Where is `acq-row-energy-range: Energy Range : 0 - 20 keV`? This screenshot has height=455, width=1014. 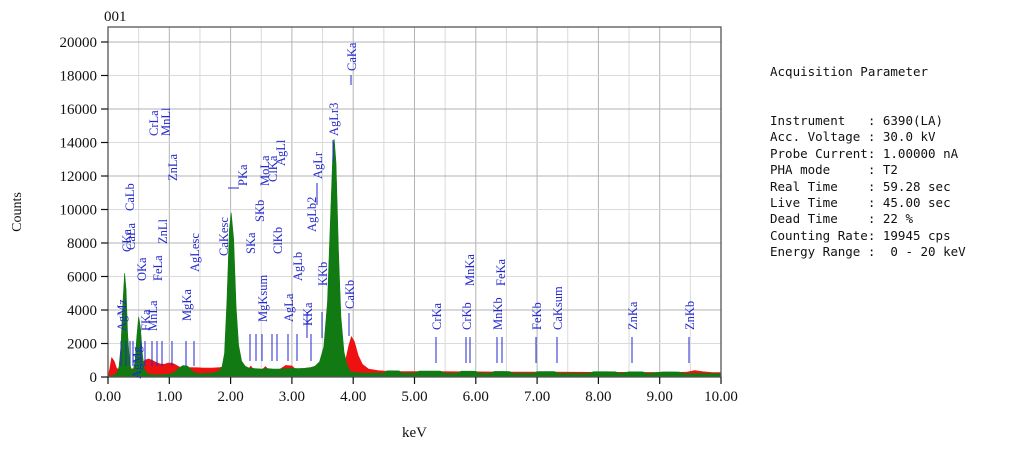 acq-row-energy-range: Energy Range : 0 - 20 keV is located at coordinates (868, 252).